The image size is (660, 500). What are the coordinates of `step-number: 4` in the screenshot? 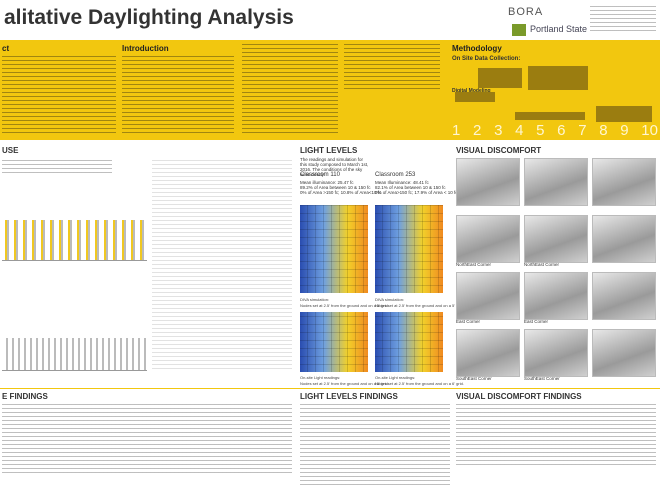 It's located at (519, 130).